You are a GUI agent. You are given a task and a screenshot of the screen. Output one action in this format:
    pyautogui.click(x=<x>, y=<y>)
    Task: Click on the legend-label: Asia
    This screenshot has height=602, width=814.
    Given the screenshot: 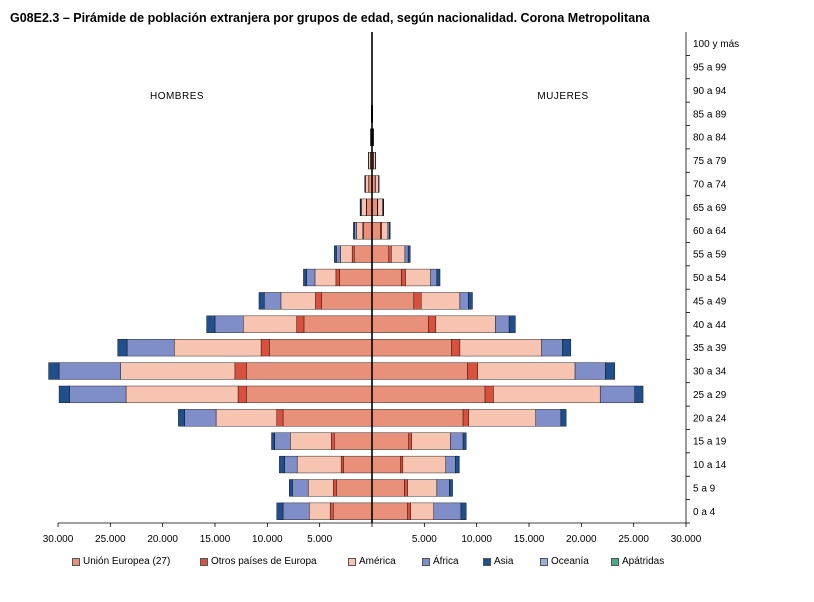 What is the action you would take?
    pyautogui.click(x=504, y=561)
    